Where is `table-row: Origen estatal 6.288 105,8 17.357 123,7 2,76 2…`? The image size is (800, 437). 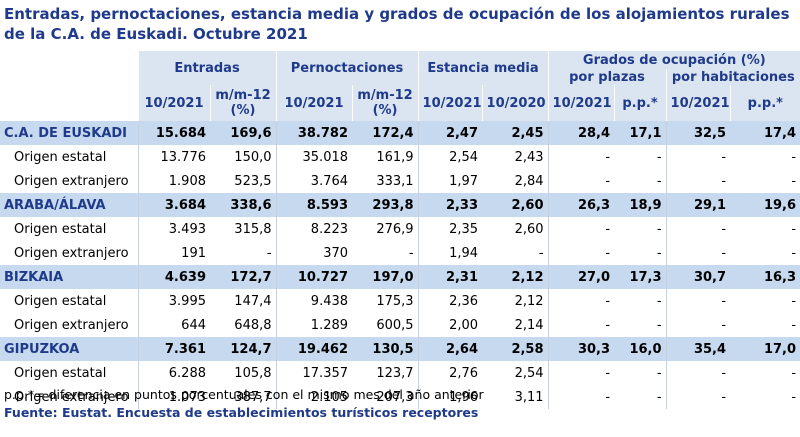 table-row: Origen estatal 6.288 105,8 17.357 123,7 2,76 2… is located at coordinates (400, 373).